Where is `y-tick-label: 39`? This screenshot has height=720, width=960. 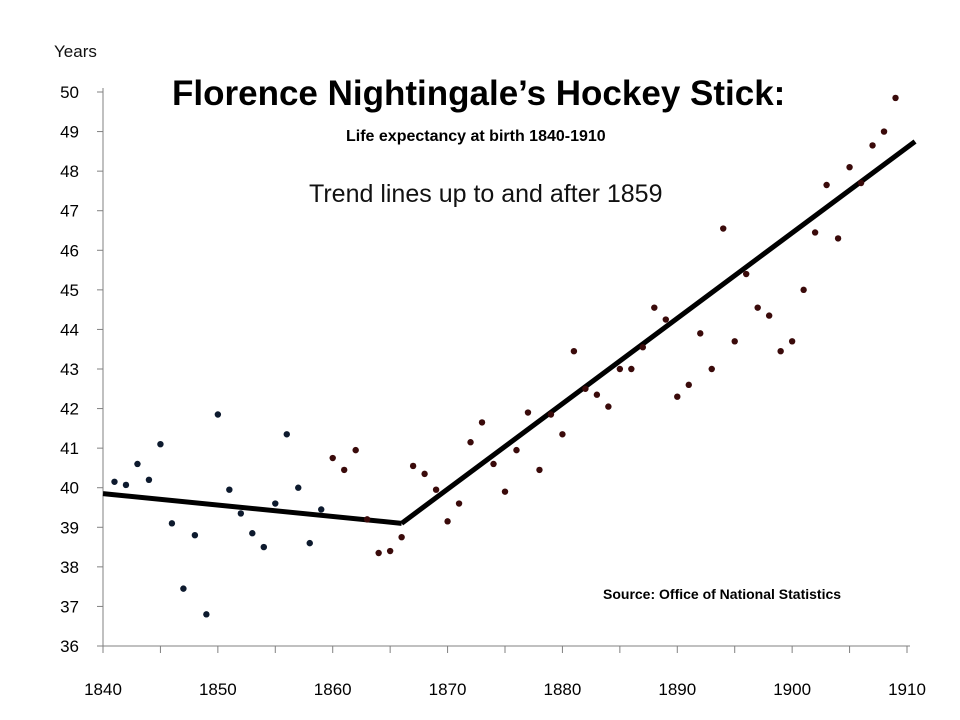 y-tick-label: 39 is located at coordinates (69, 527).